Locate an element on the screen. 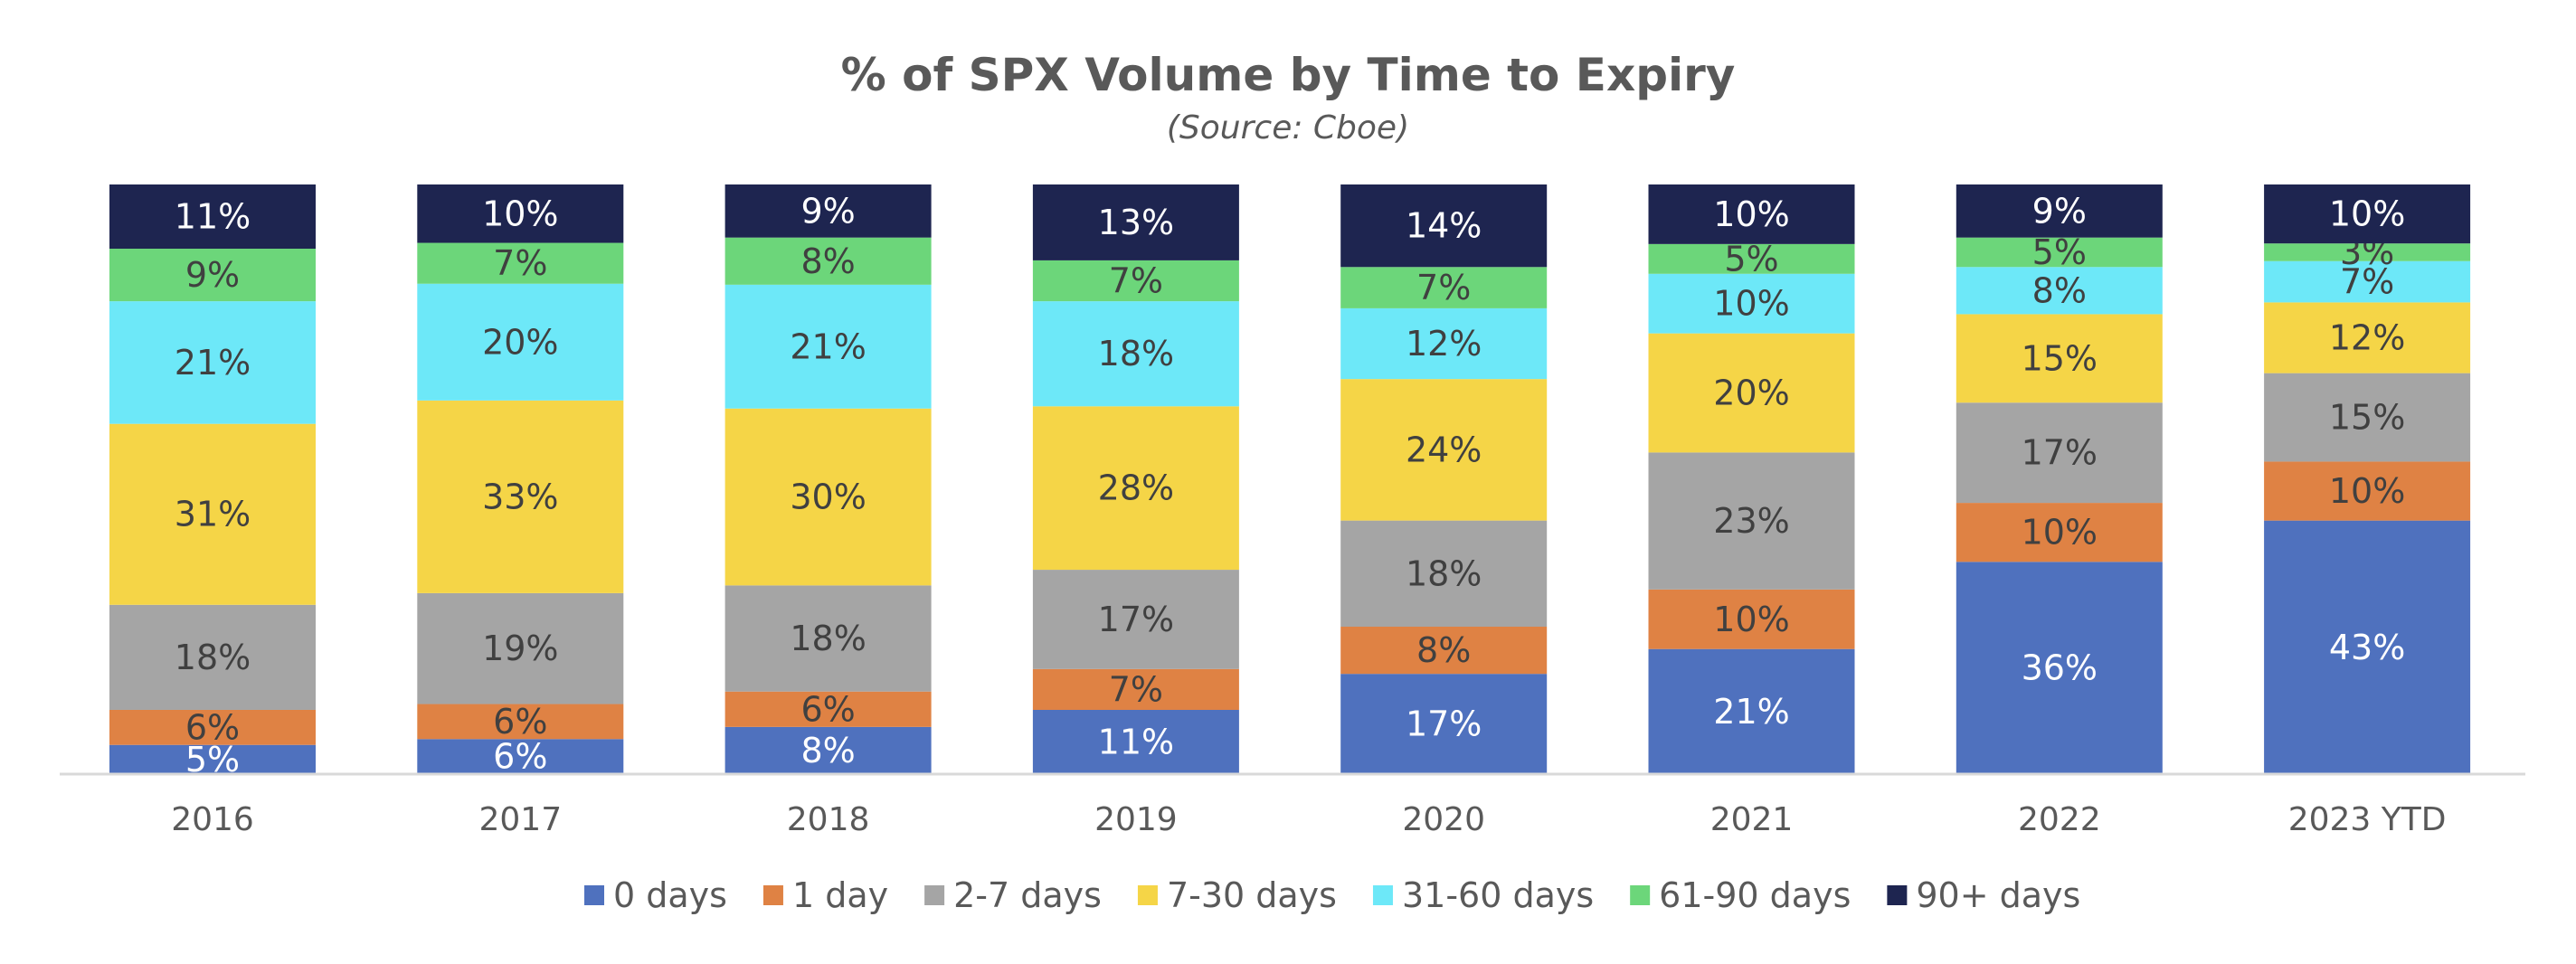 Image resolution: width=2576 pixels, height=964 pixels. data-label-90-days-2019: 13% is located at coordinates (1136, 222).